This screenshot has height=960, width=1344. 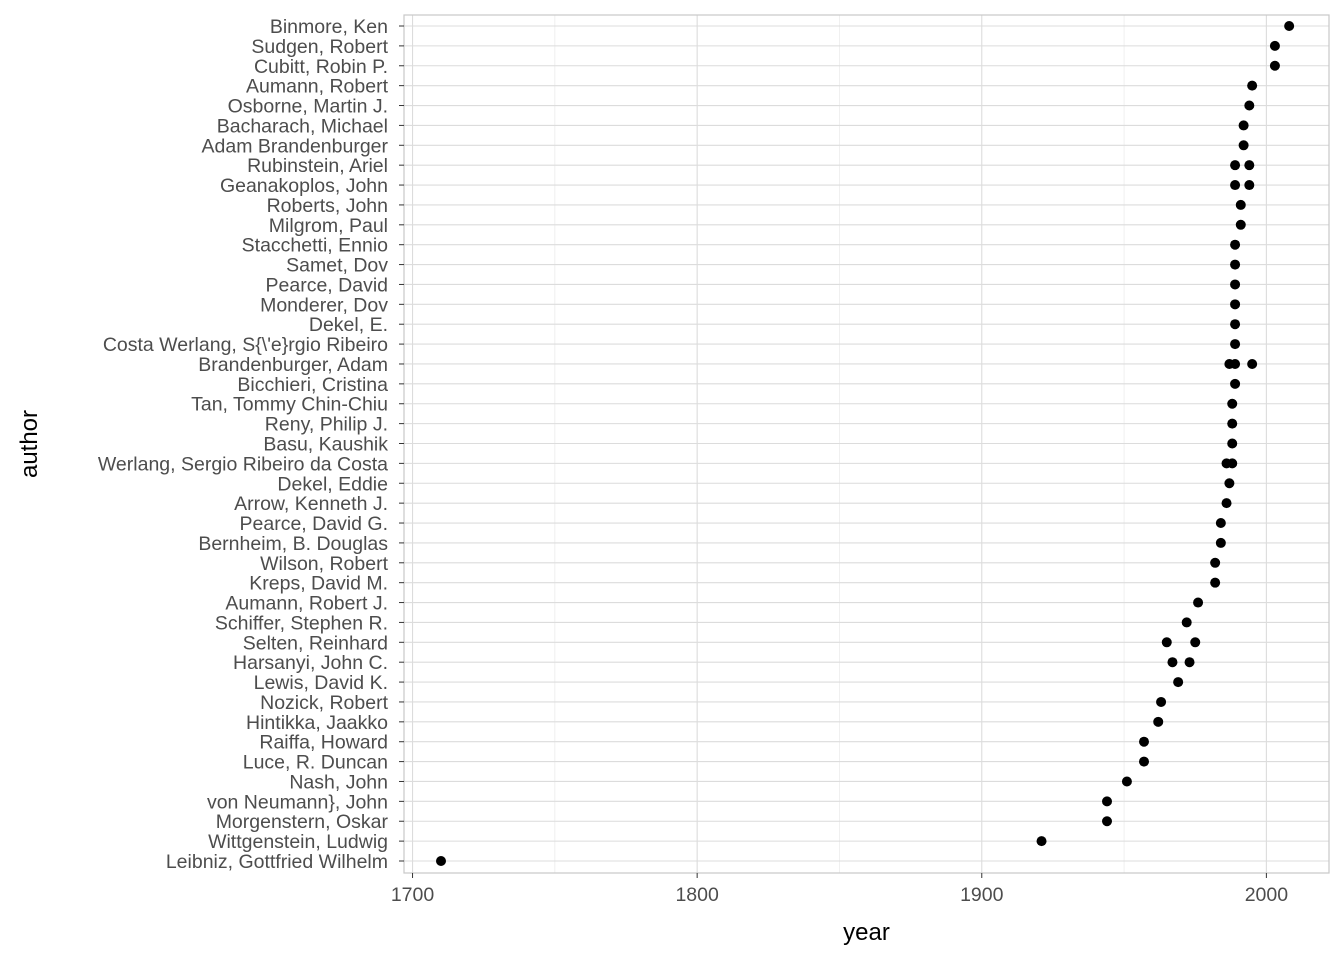 I want to click on y-tick-label: Adam Brandenburger, so click(x=295, y=146).